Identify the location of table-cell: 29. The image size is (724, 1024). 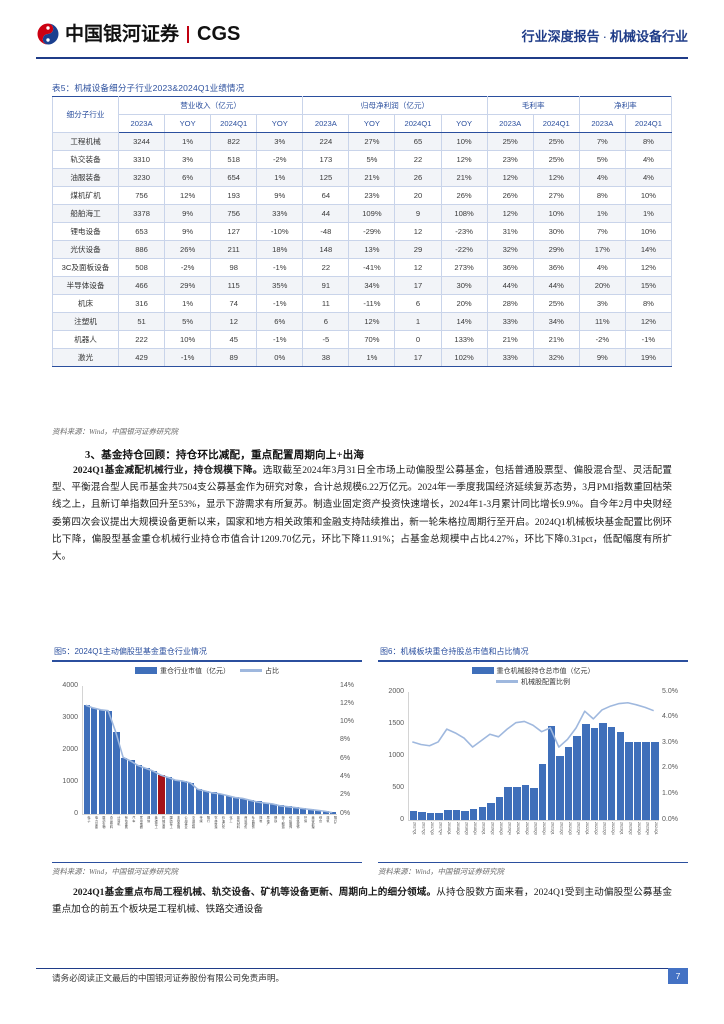
(418, 249).